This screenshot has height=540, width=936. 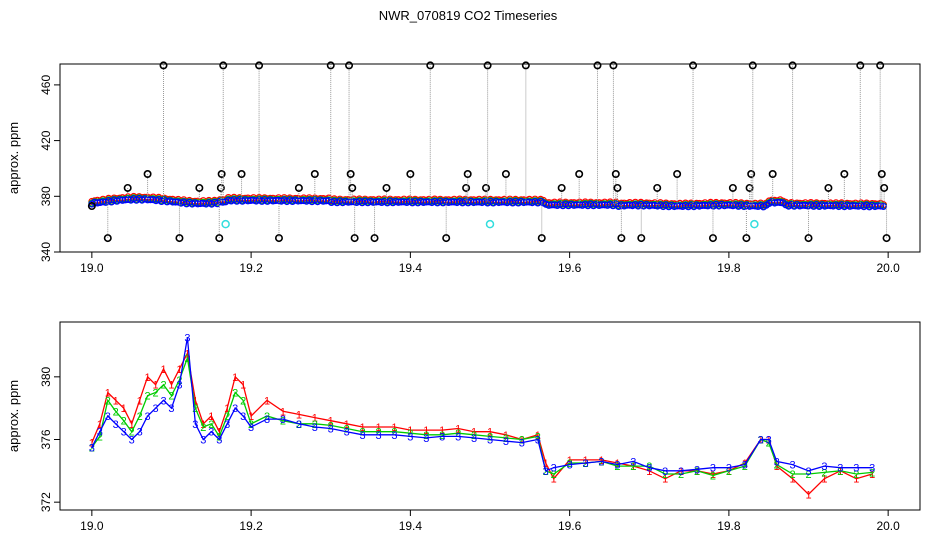 I want to click on x-tick-label: 19.8, so click(x=729, y=526).